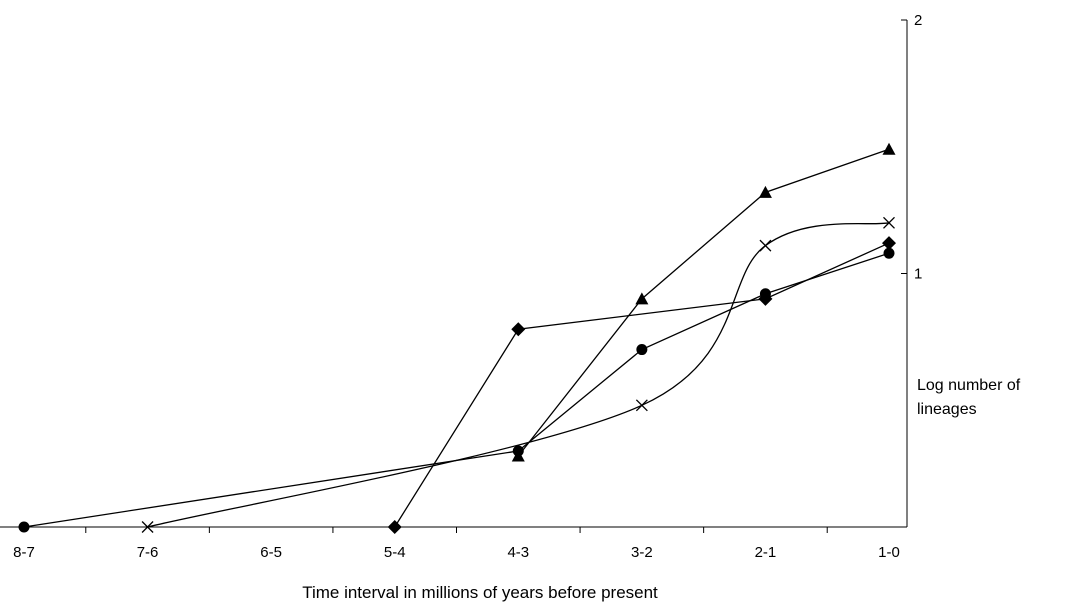  I want to click on y-axis-title-line-1: Log number of, so click(969, 385).